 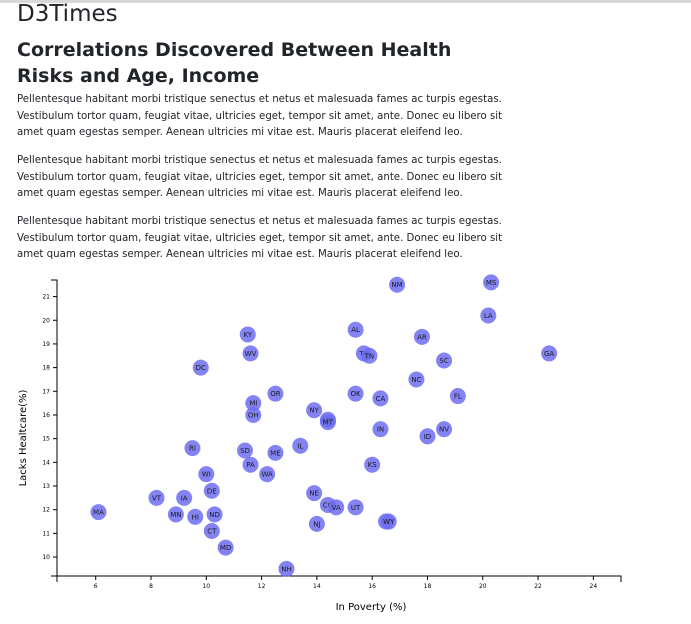 I want to click on state-point: TN, so click(x=369, y=355).